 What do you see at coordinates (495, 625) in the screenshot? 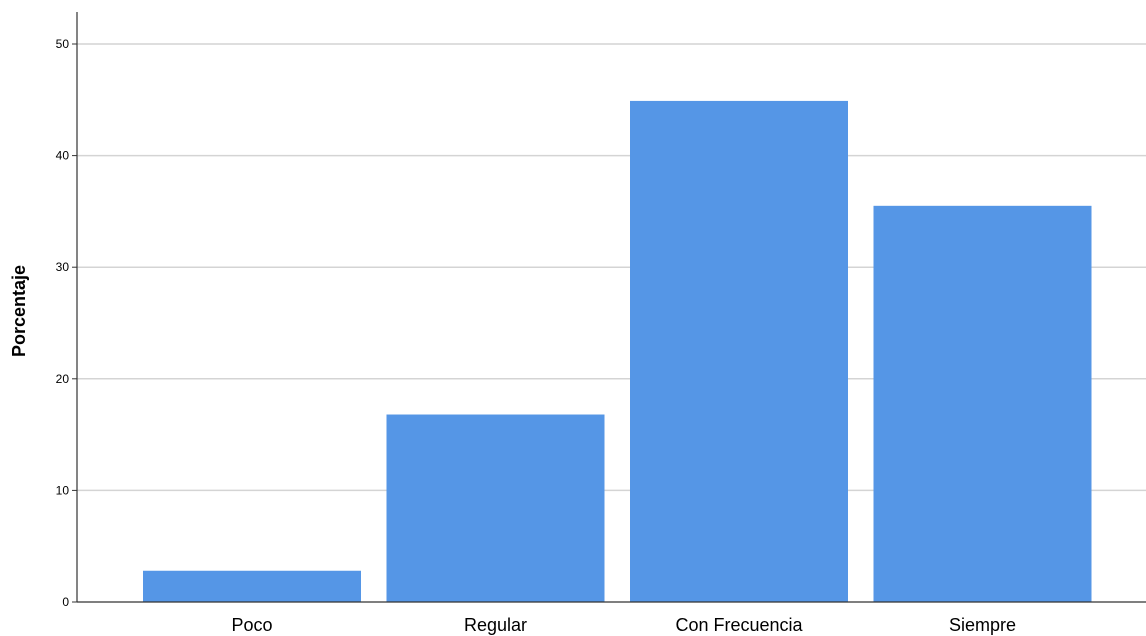
I see `x-tick-label: Regular` at bounding box center [495, 625].